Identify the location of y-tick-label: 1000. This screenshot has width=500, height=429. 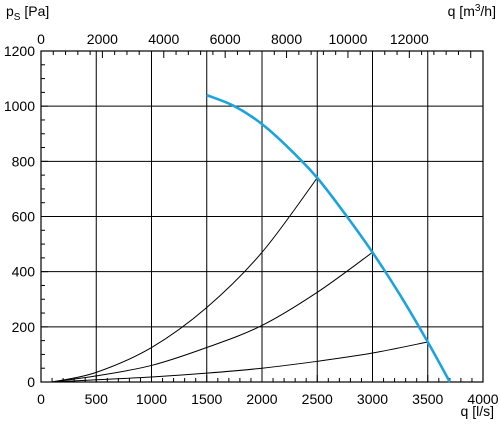
(19, 106).